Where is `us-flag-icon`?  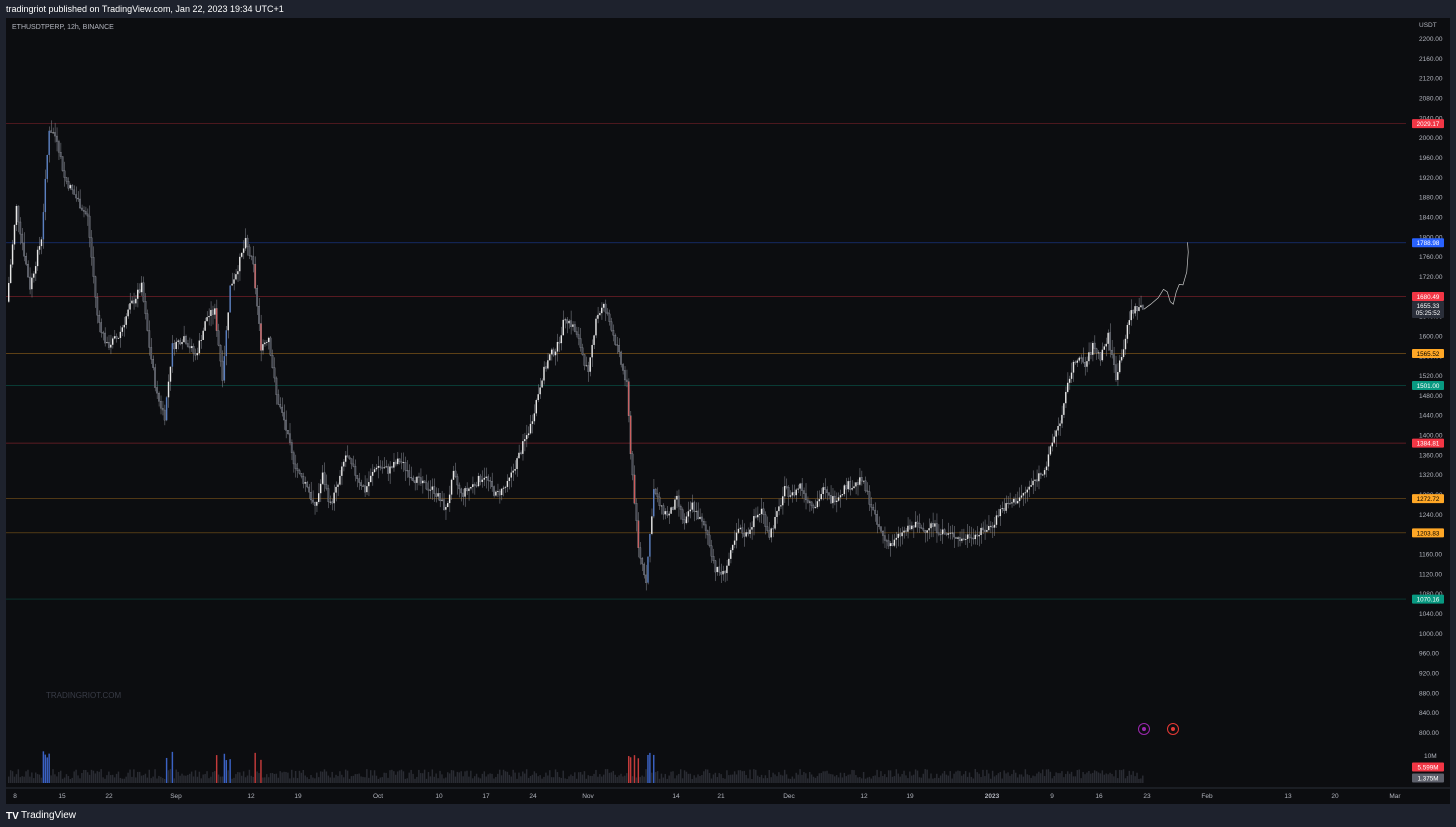 us-flag-icon is located at coordinates (1173, 729).